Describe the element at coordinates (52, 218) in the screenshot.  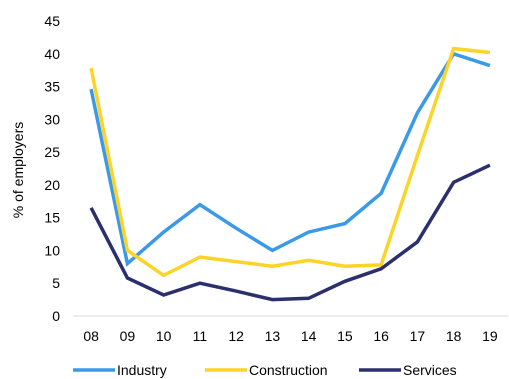
I see `y-tick-label: 15` at that location.